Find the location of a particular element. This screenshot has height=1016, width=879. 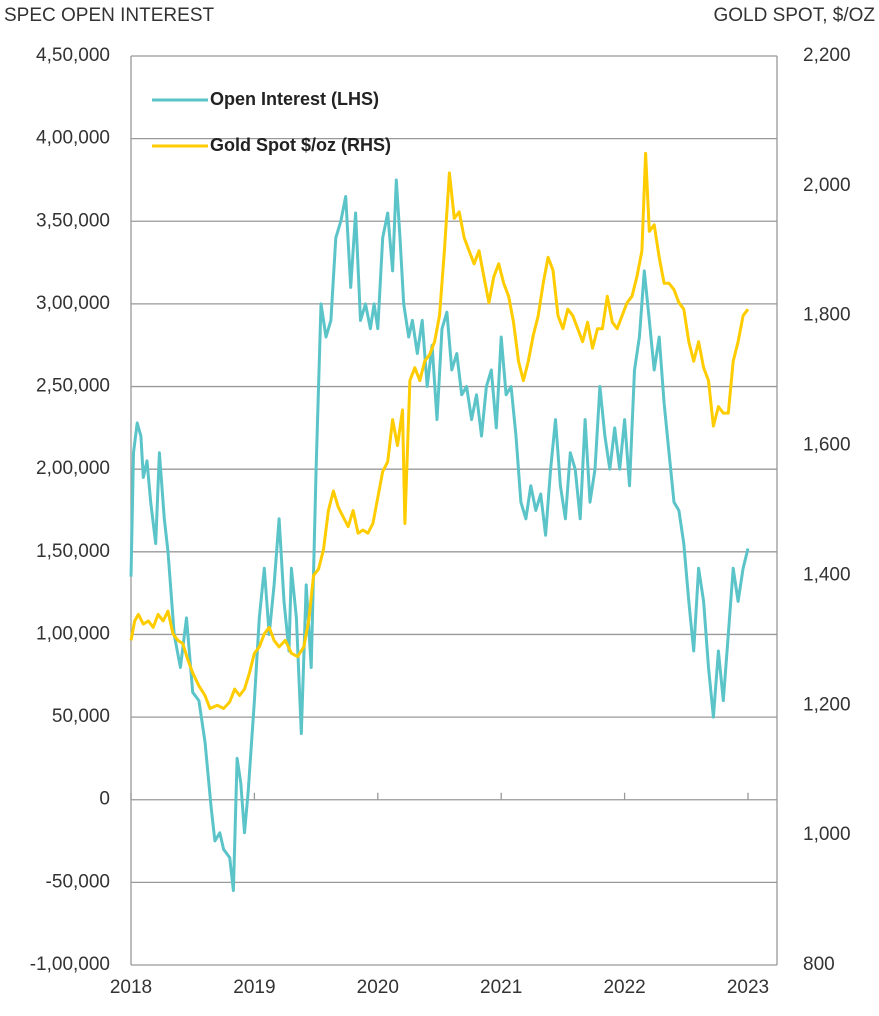

legend-label: Open Interest (LHS) is located at coordinates (294, 99).